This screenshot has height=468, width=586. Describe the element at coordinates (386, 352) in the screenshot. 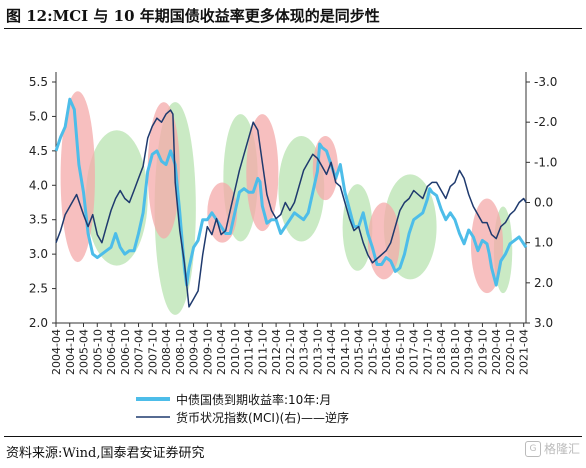

I see `x-tick-label-24: 2016-04` at that location.